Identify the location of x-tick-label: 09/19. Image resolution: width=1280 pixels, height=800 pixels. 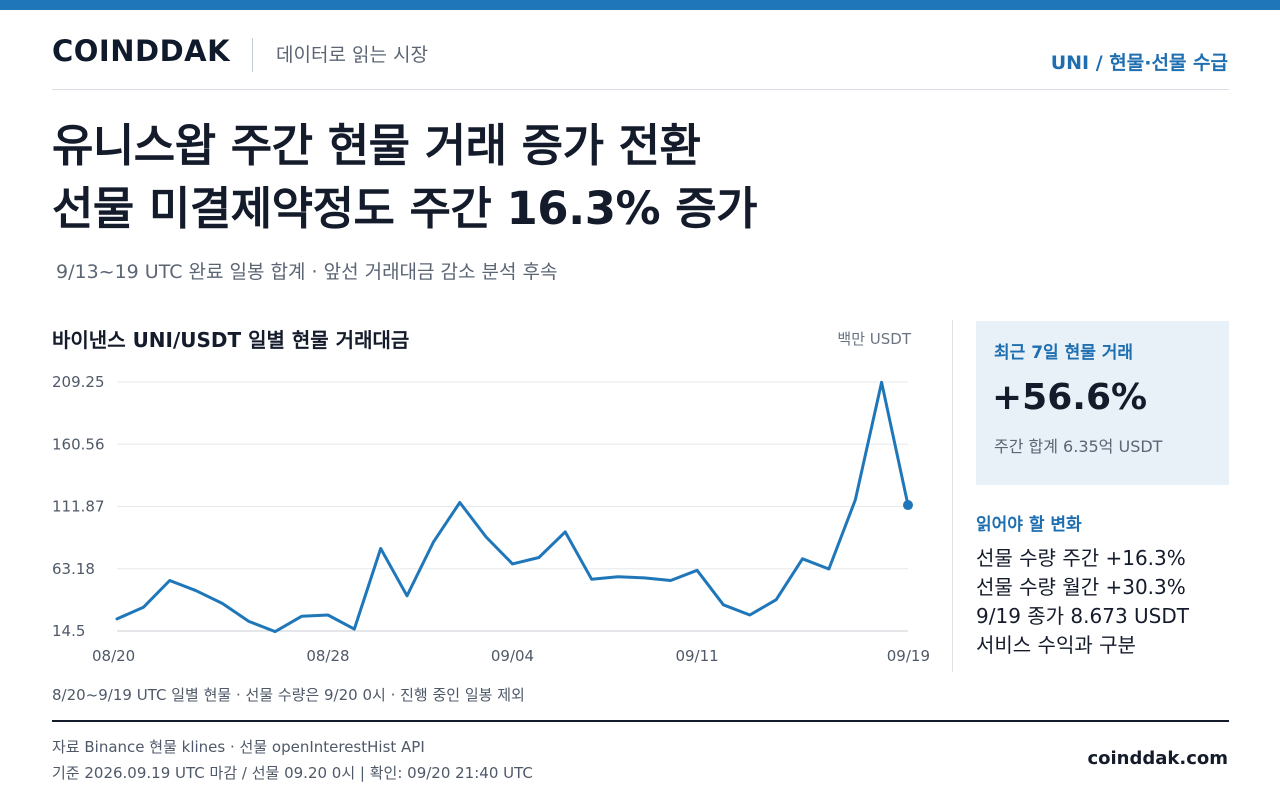
(908, 656).